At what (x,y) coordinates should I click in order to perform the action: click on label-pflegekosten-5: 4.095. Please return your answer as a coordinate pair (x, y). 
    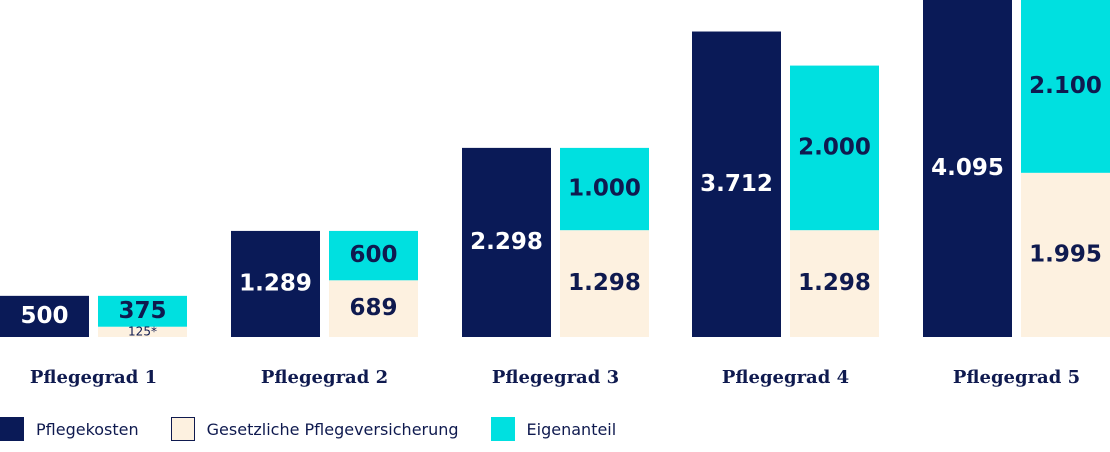
    Looking at the image, I should click on (967, 168).